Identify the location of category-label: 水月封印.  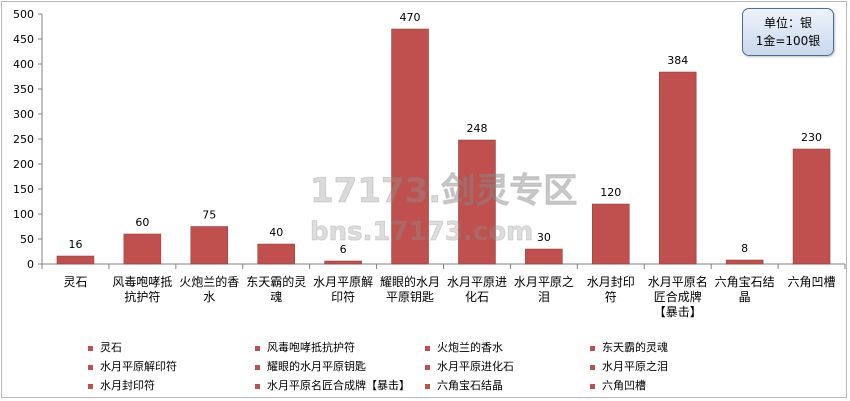
(611, 282).